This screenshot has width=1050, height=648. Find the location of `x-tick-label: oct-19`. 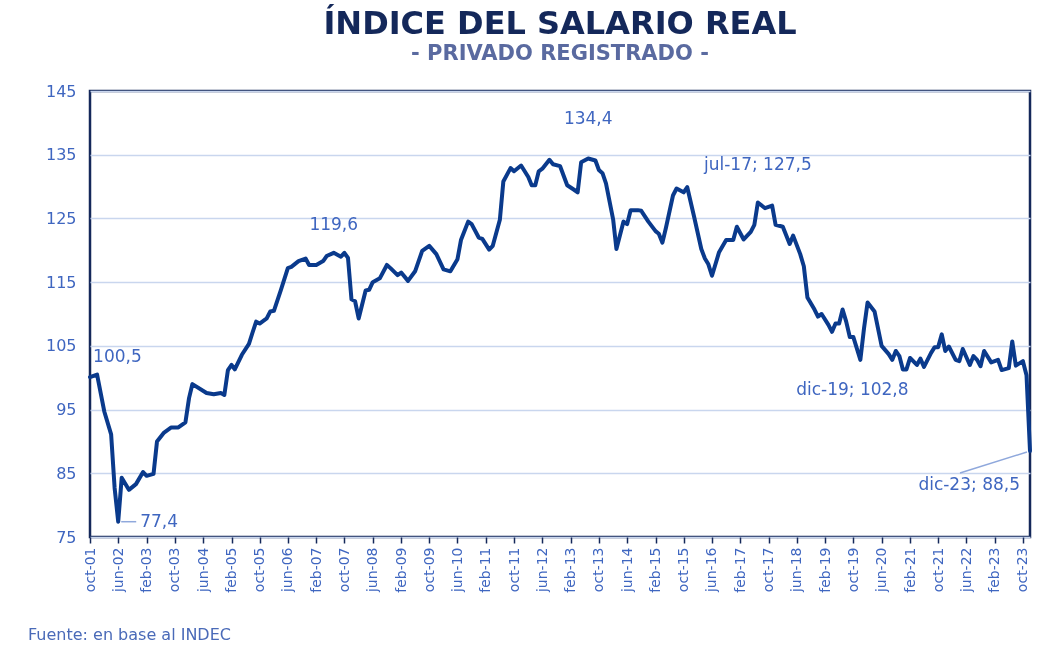

x-tick-label: oct-19 is located at coordinates (852, 570).